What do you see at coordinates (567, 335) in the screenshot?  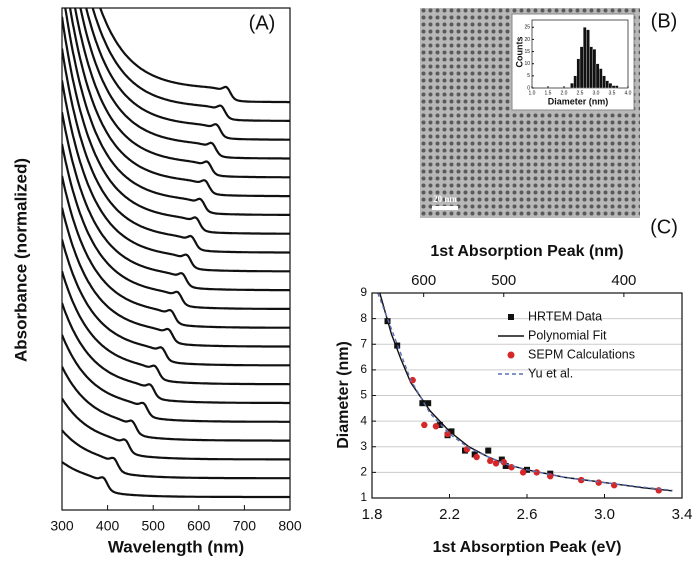 I see `legend-label: Polynomial Fit` at bounding box center [567, 335].